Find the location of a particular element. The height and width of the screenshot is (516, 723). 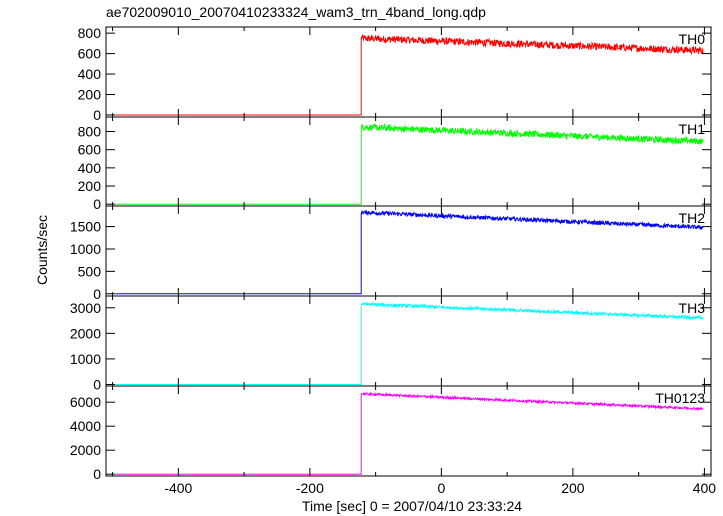

x-tick-label: 400 is located at coordinates (705, 488).